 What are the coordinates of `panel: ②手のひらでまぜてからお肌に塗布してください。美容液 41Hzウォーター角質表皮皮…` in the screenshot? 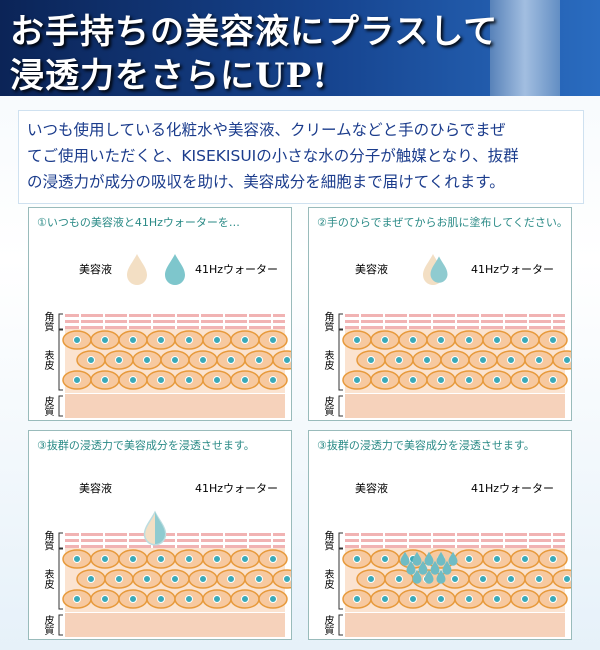 It's located at (440, 314).